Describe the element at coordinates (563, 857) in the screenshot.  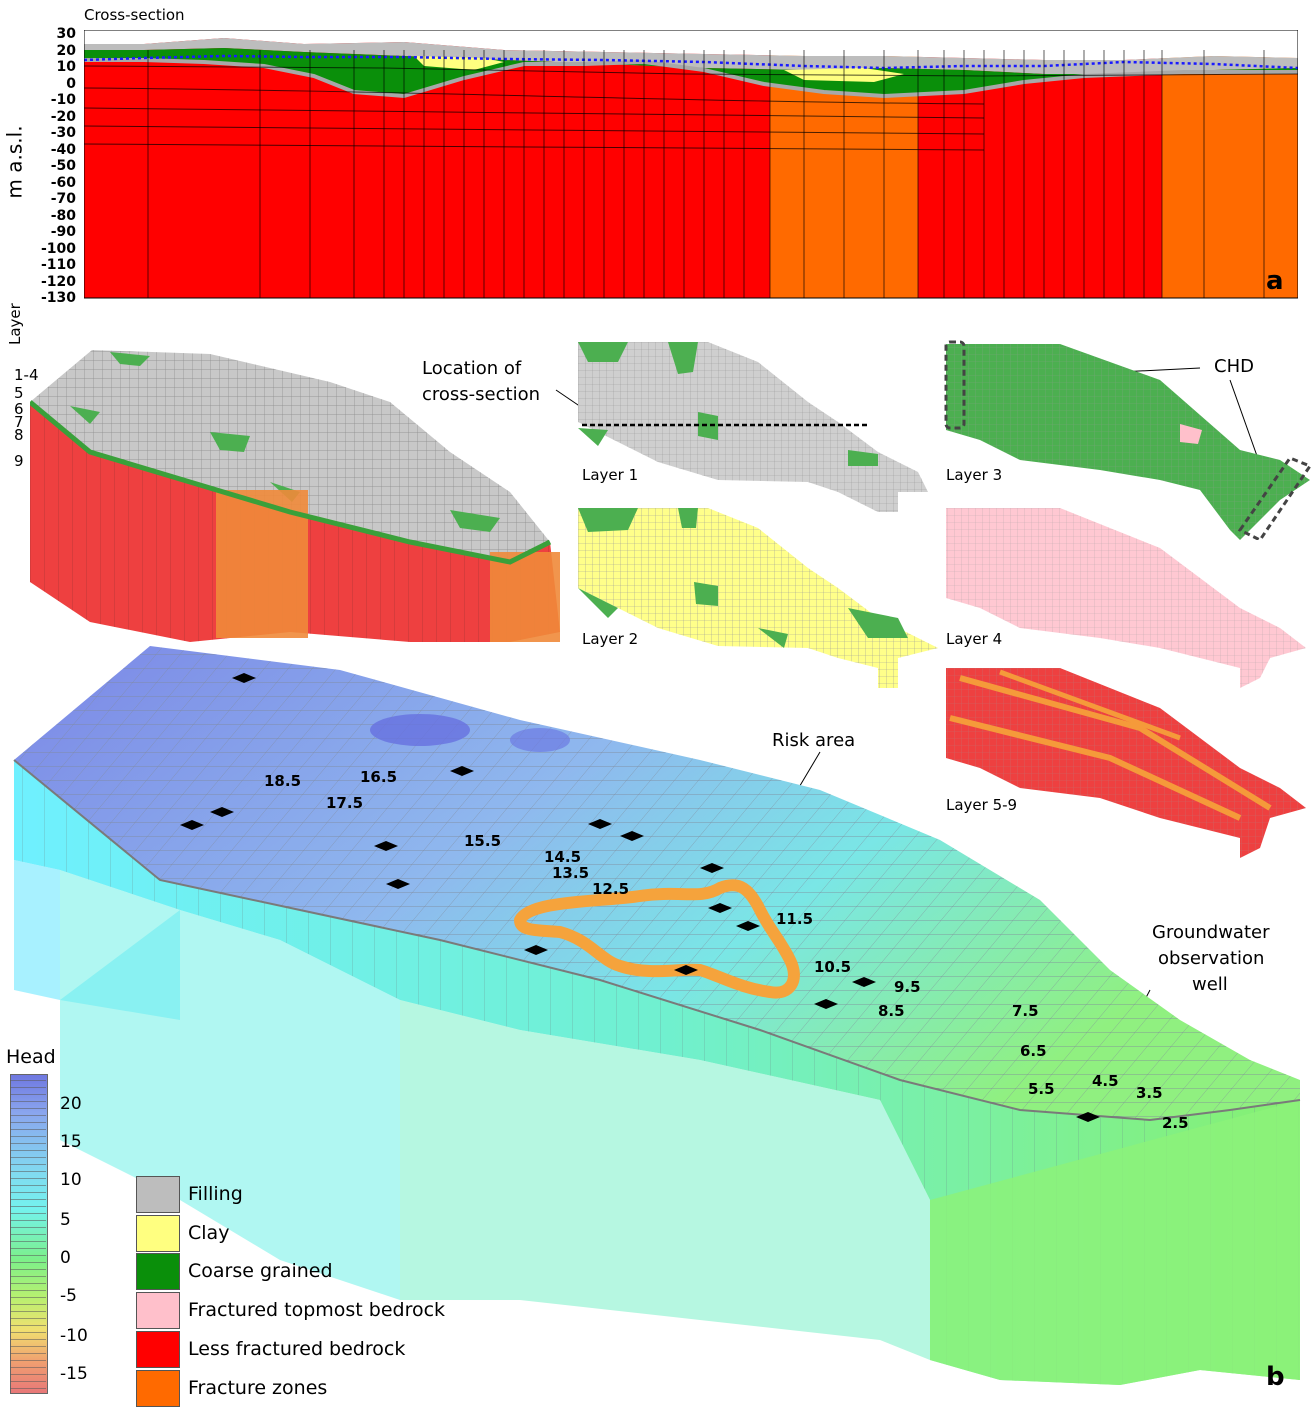
I see `contour-label: 14.5` at that location.